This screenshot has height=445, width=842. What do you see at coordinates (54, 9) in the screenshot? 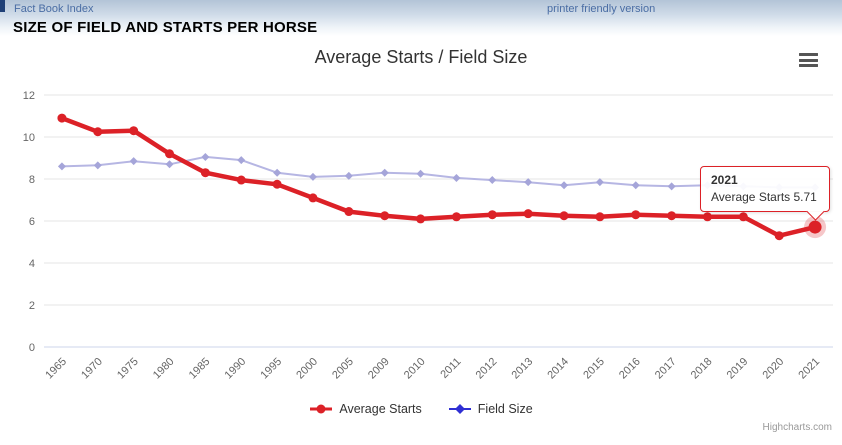
I see `fact-book-index-link: Fact Book Index` at bounding box center [54, 9].